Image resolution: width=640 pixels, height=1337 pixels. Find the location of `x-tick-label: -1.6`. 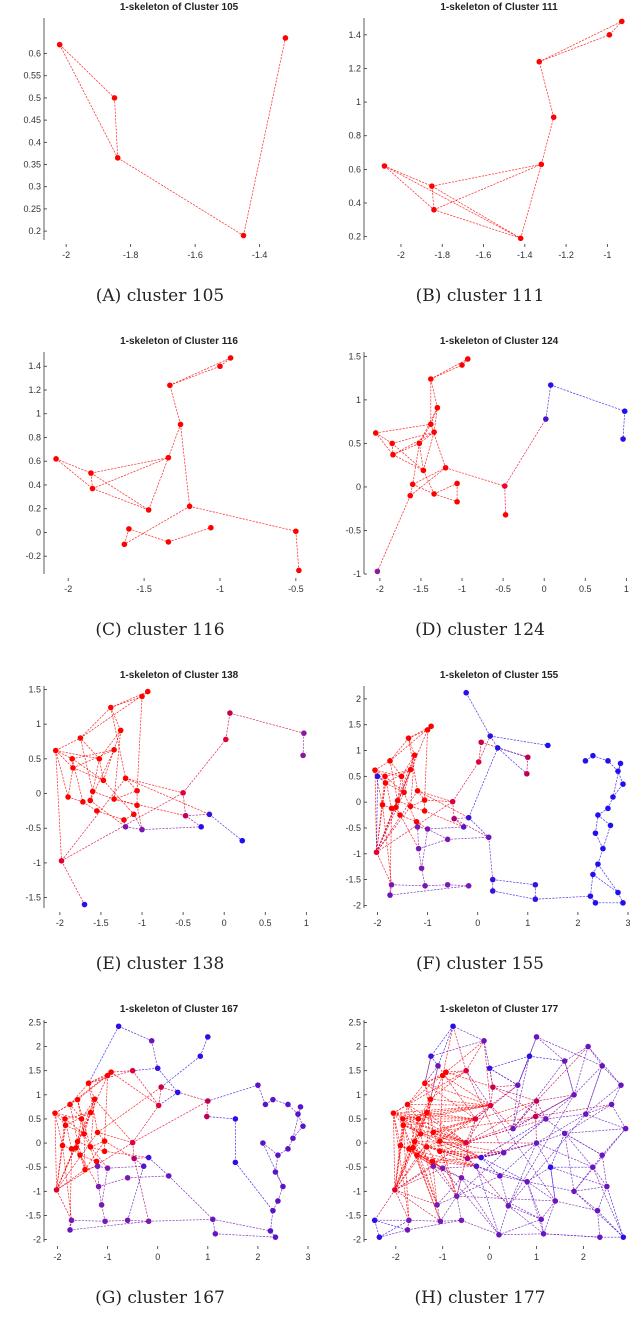

x-tick-label: -1.6 is located at coordinates (484, 255).